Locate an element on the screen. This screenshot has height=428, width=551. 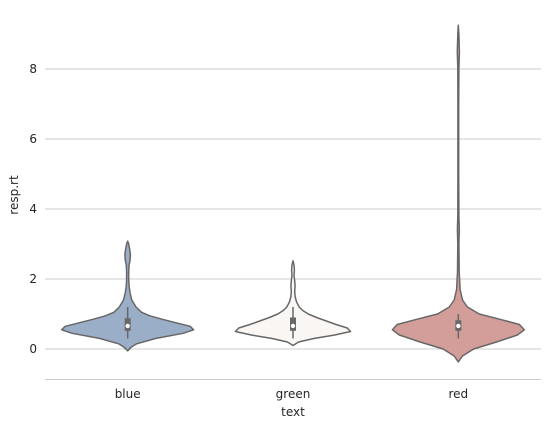
y-tick-label-4: 4 is located at coordinates (33, 209).